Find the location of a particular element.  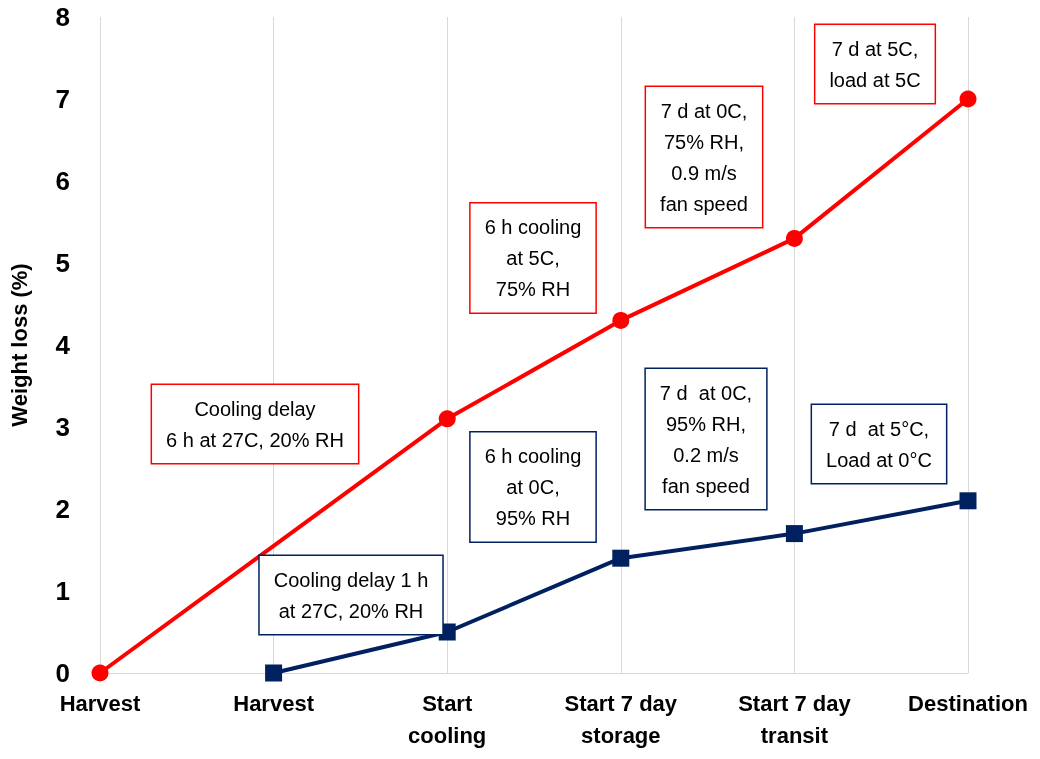

y-tick-label: 4 is located at coordinates (63, 345).